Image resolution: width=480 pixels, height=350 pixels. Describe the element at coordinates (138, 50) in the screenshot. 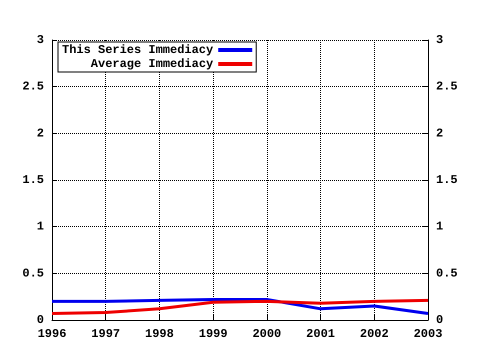

I see `legend-label: This Series Immediacy` at that location.